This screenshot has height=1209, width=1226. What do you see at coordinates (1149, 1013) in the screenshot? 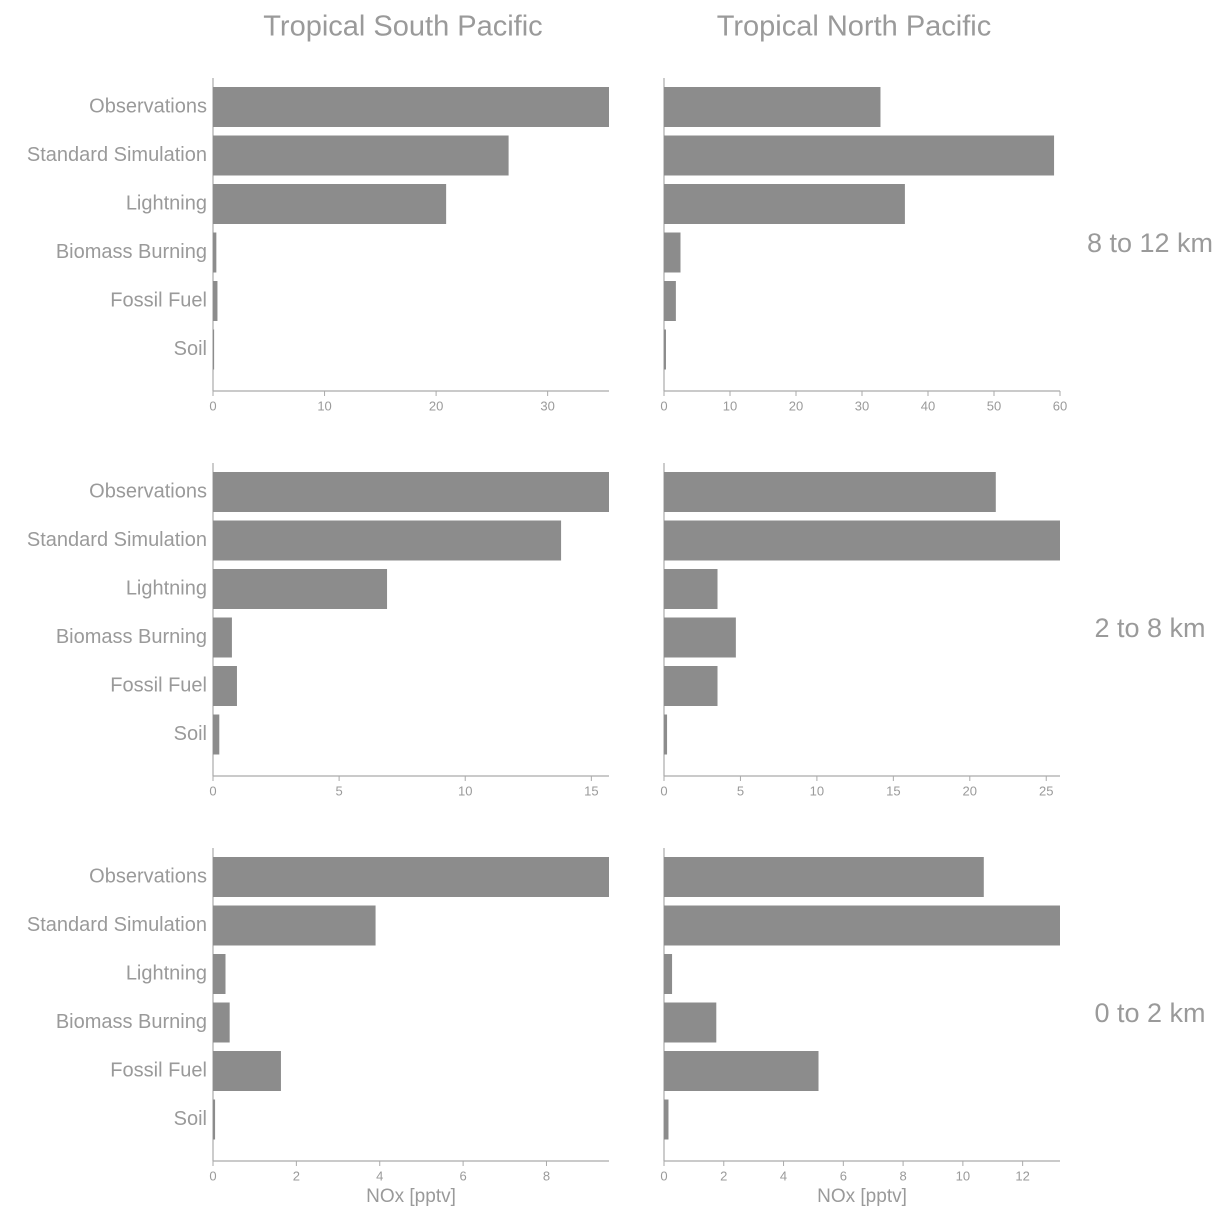
I see `row-label: 0 to 2 km` at bounding box center [1149, 1013].